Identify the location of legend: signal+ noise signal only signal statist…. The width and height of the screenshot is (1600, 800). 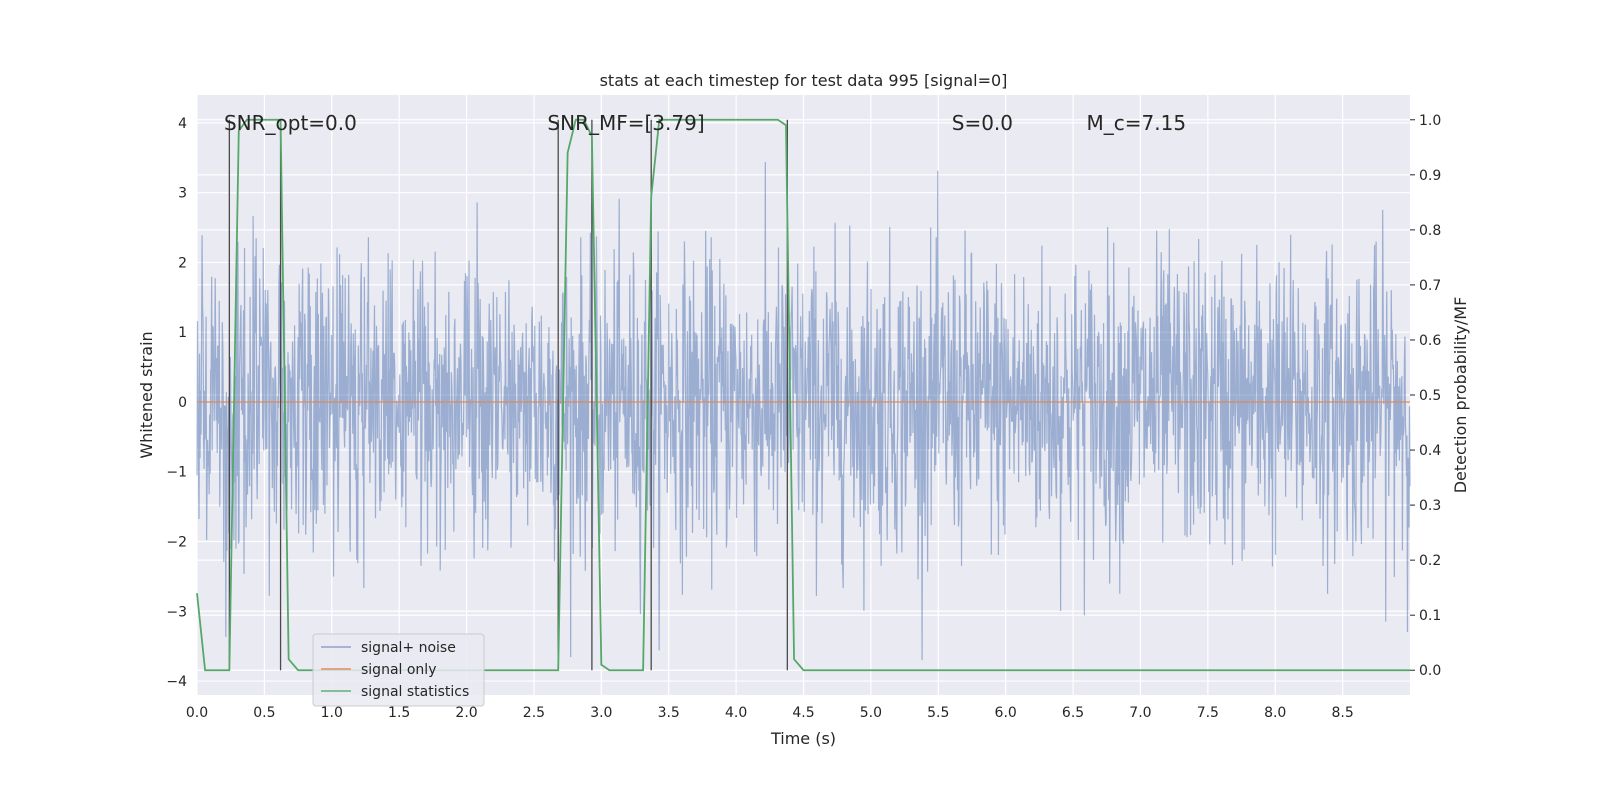
(398, 670).